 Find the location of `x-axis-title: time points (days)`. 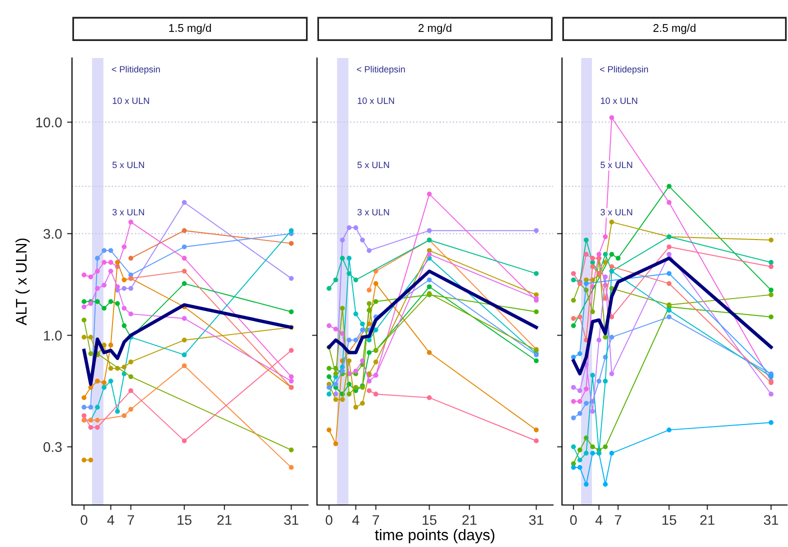

x-axis-title: time points (days) is located at coordinates (434, 536).